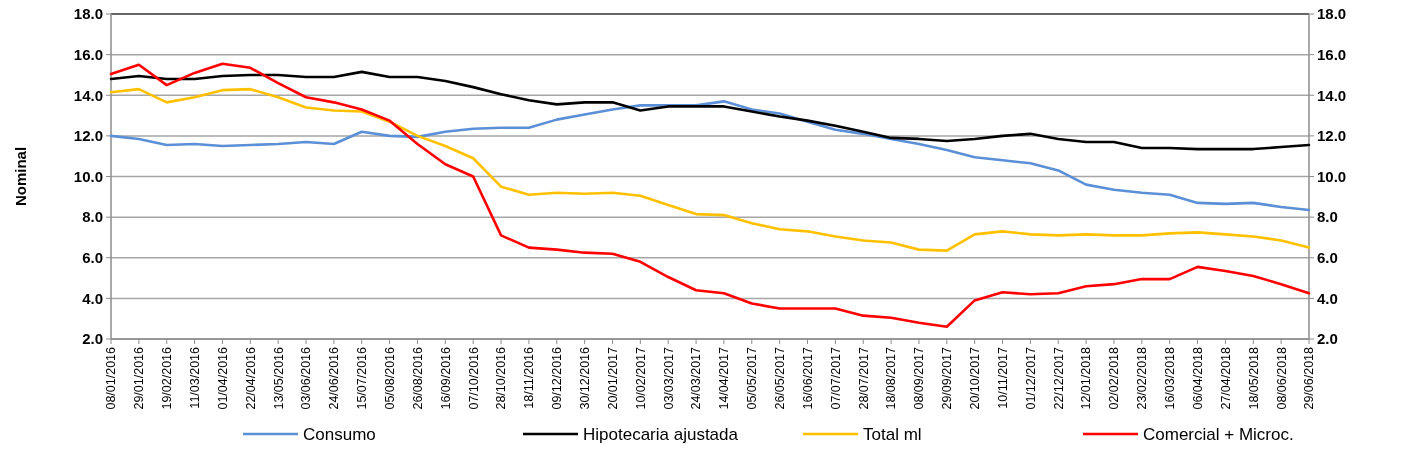  What do you see at coordinates (1332, 176) in the screenshot?
I see `y2-tick-label: 10.0` at bounding box center [1332, 176].